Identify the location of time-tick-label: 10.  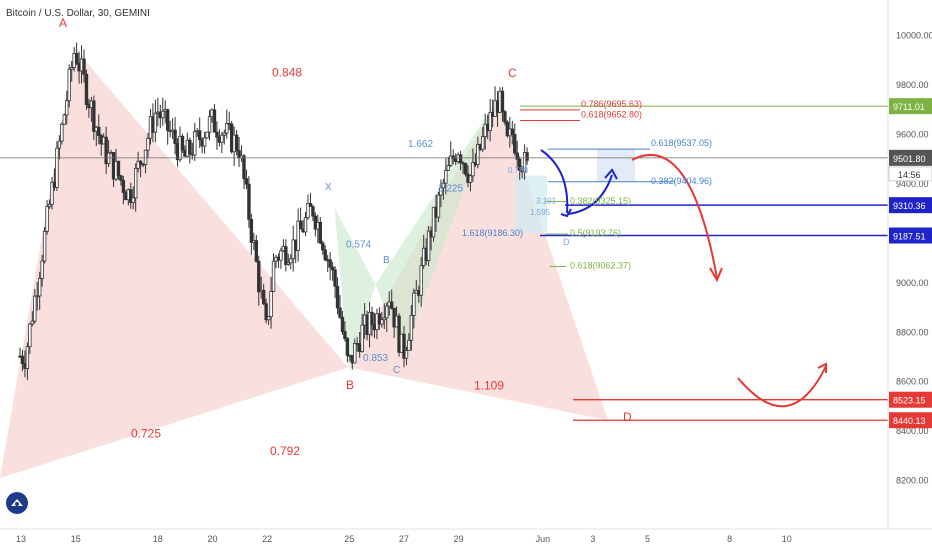
(787, 539).